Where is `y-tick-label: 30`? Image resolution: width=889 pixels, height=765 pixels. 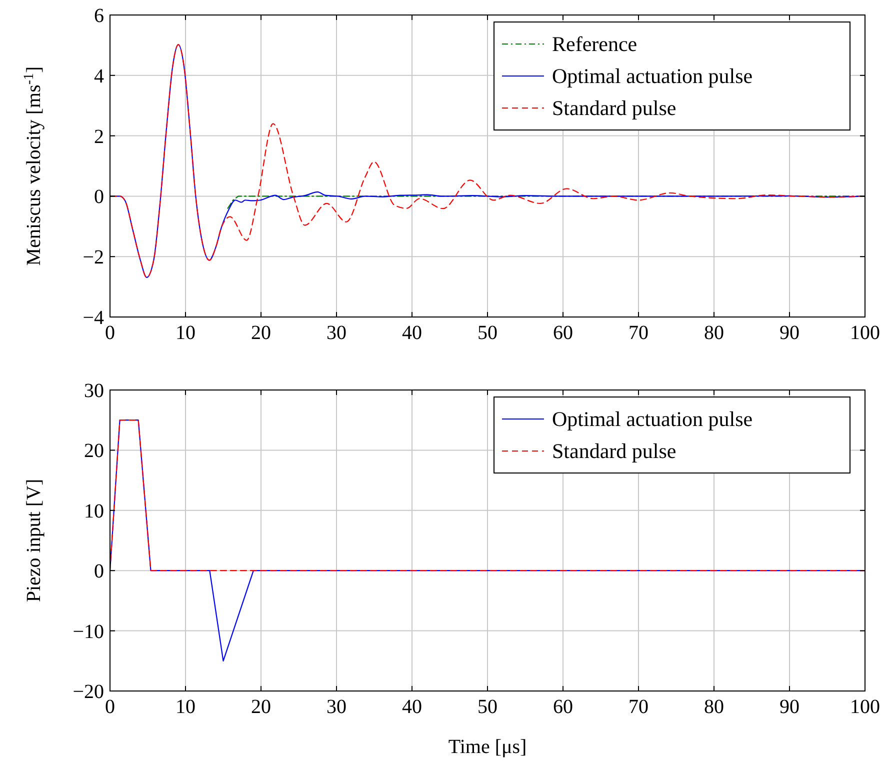
y-tick-label: 30 is located at coordinates (94, 391).